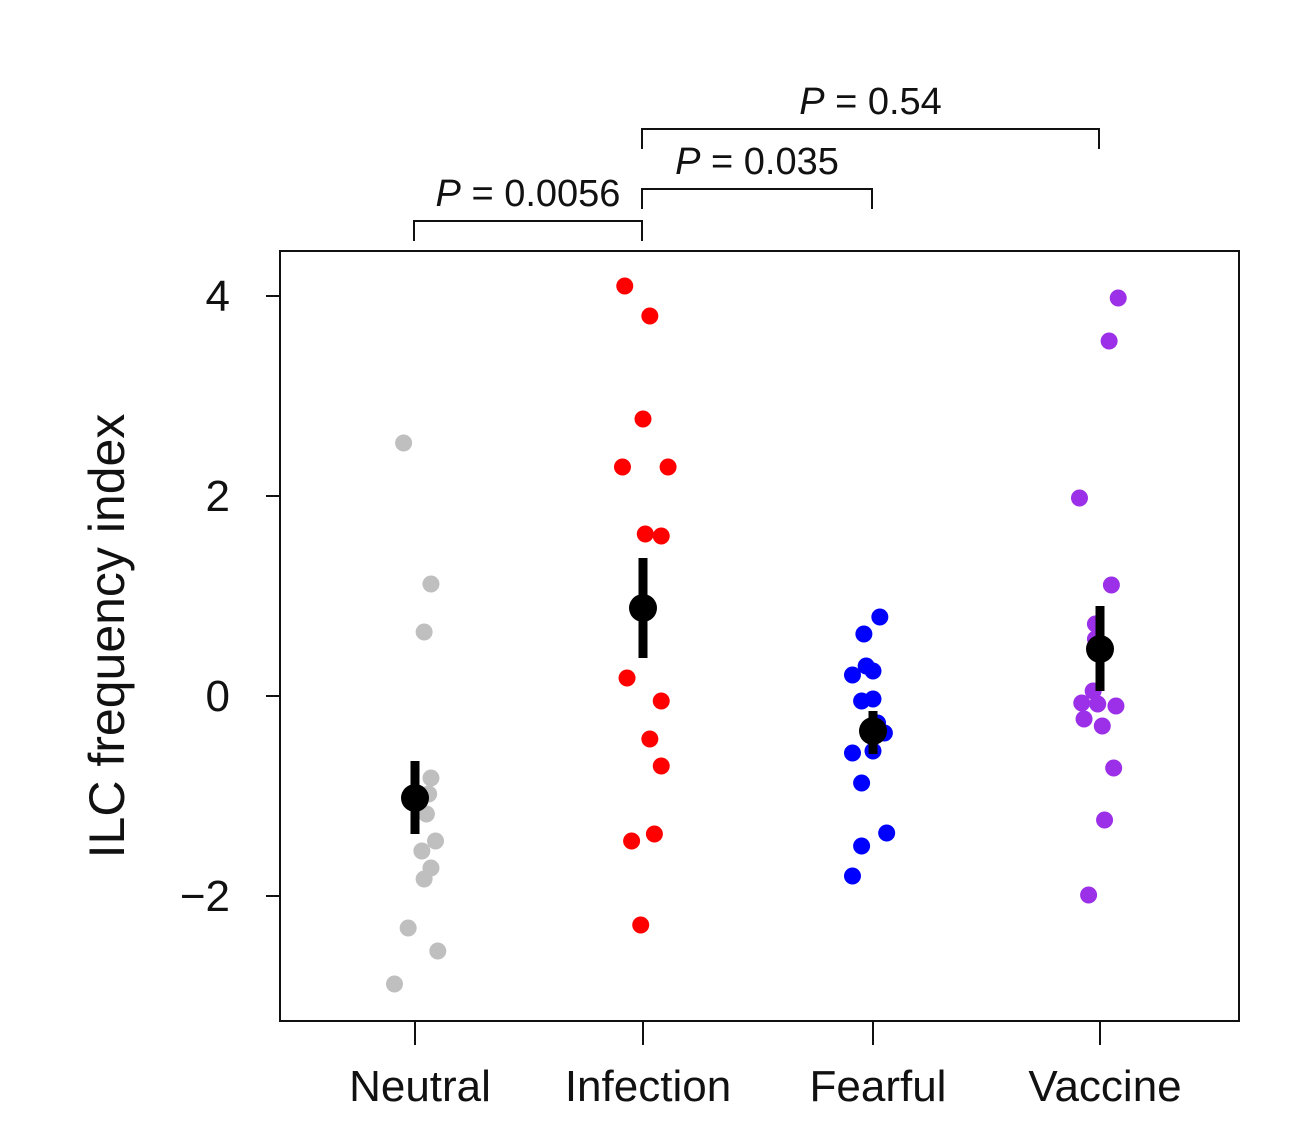 The height and width of the screenshot is (1146, 1290). Describe the element at coordinates (205, 896) in the screenshot. I see `y-tick-label: −2` at that location.